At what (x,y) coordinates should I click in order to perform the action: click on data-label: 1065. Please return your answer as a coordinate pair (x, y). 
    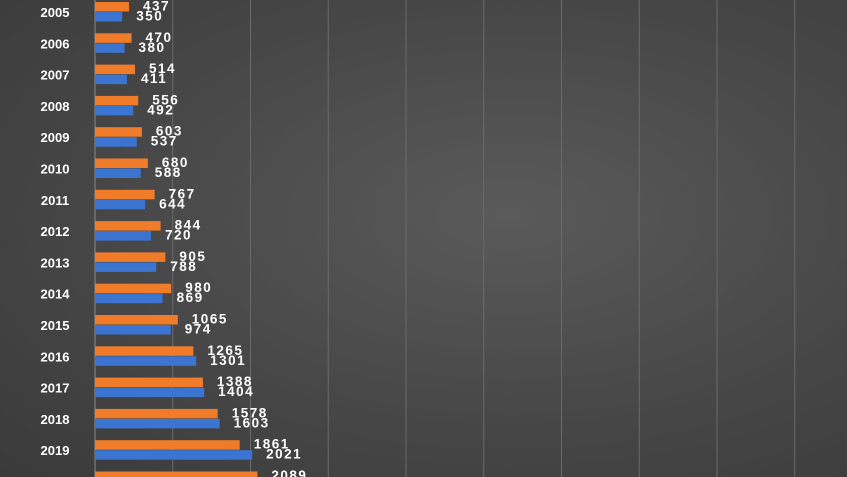
    Looking at the image, I should click on (210, 319).